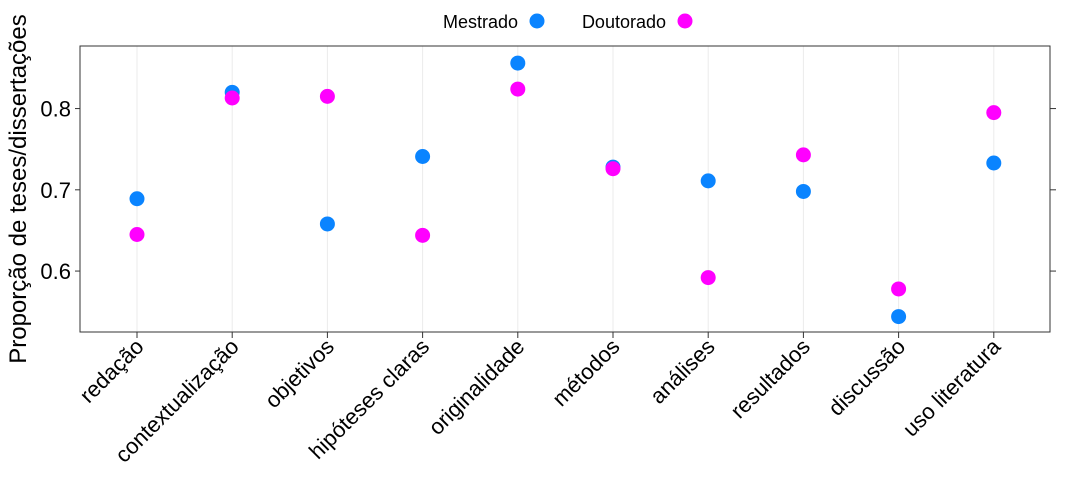 This screenshot has height=504, width=1080. I want to click on y-tick-label: 0.7, so click(55, 190).